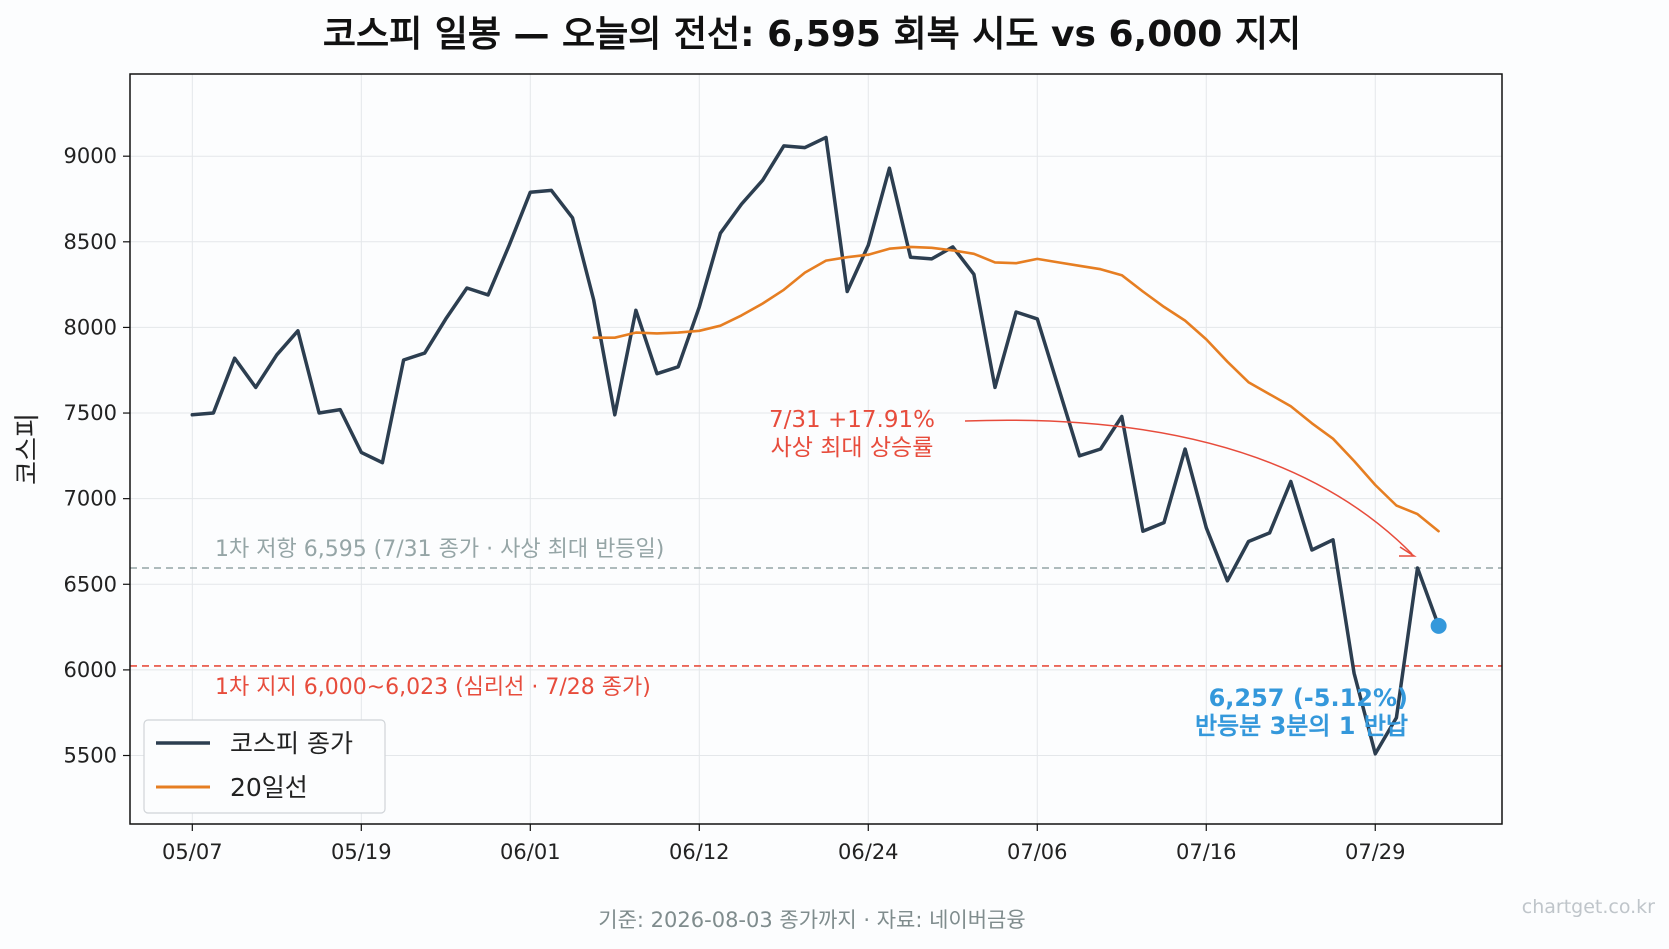 The image size is (1669, 949). Describe the element at coordinates (811, 920) in the screenshot. I see `footer-note: 기준: 2026-08-03 종가까지 · 자료: 네이버금융` at that location.